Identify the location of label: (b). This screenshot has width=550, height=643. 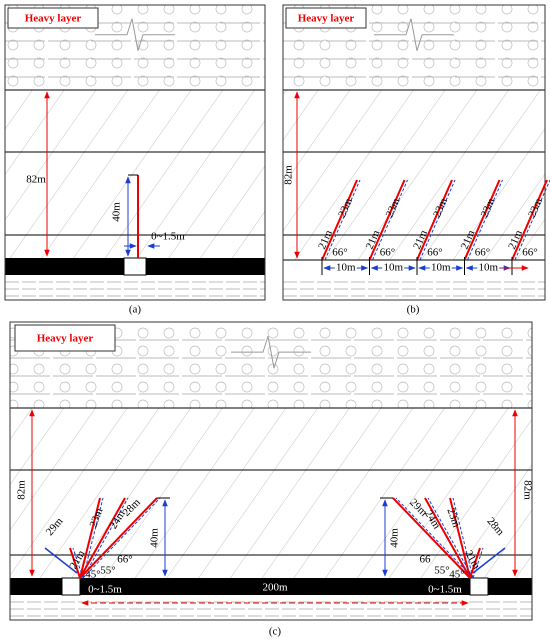
(413, 310).